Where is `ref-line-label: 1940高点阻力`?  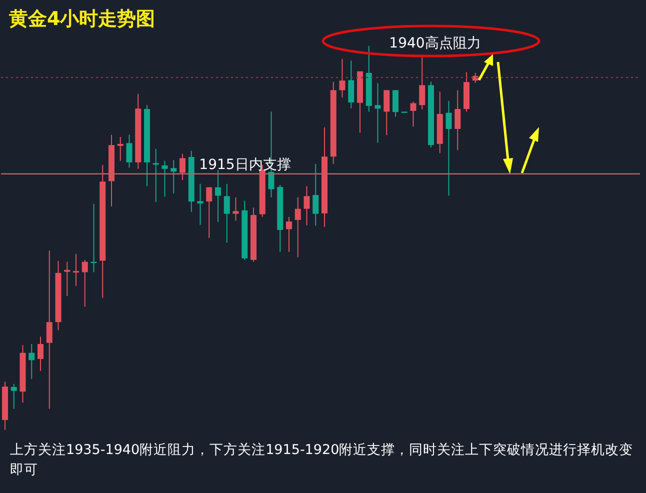 ref-line-label: 1940高点阻力 is located at coordinates (435, 43).